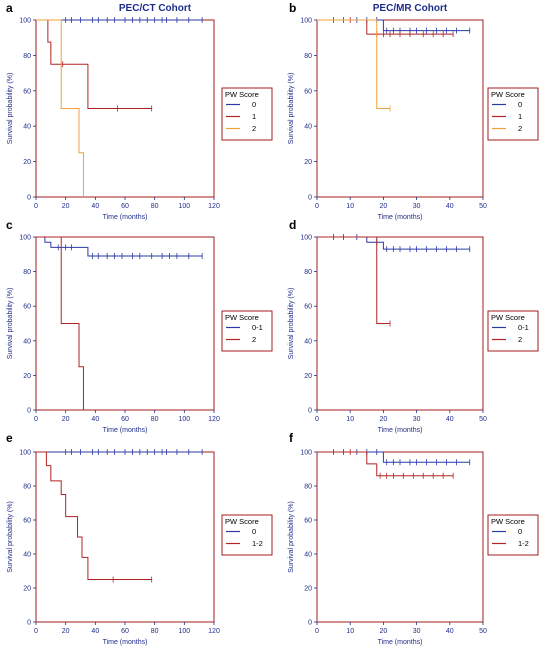 Image resolution: width=550 pixels, height=649 pixels. I want to click on legend-label-2: 2, so click(520, 128).